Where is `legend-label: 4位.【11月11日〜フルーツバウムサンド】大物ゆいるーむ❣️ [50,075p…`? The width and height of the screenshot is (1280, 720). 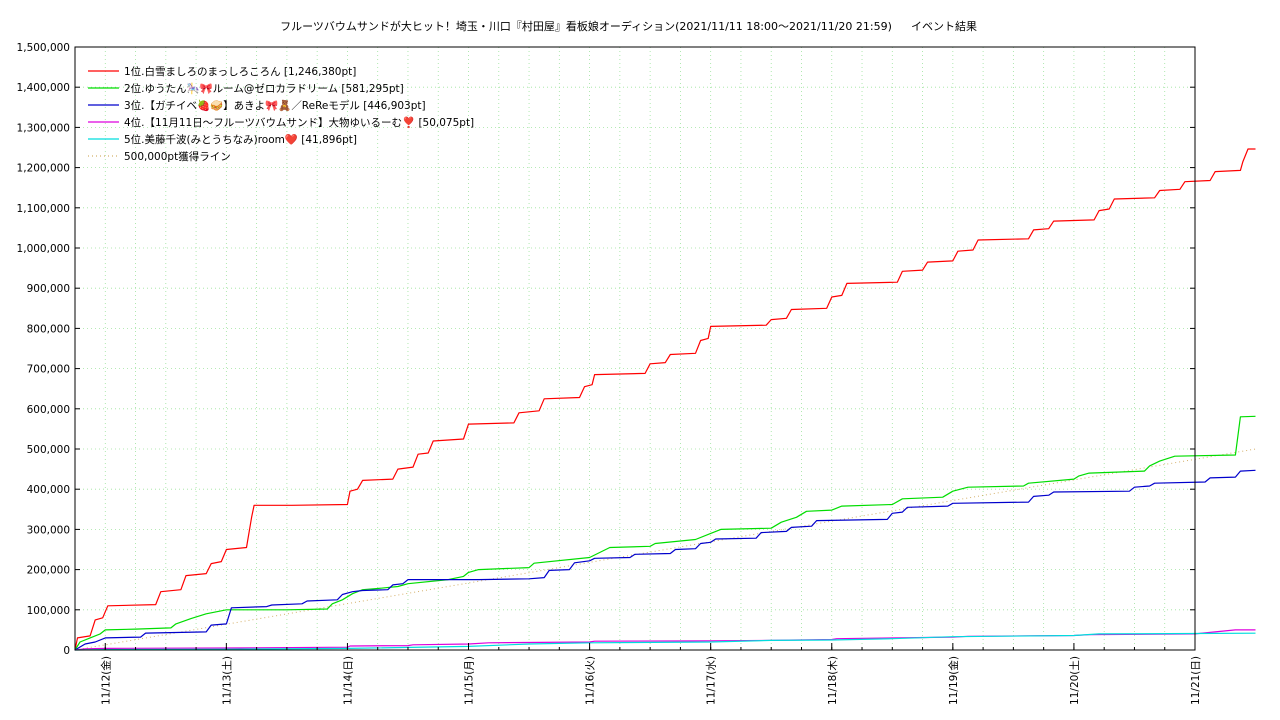 legend-label: 4位.【11月11日〜フルーツバウムサンド】大物ゆいるーむ❣️ [50,075p… is located at coordinates (299, 122).